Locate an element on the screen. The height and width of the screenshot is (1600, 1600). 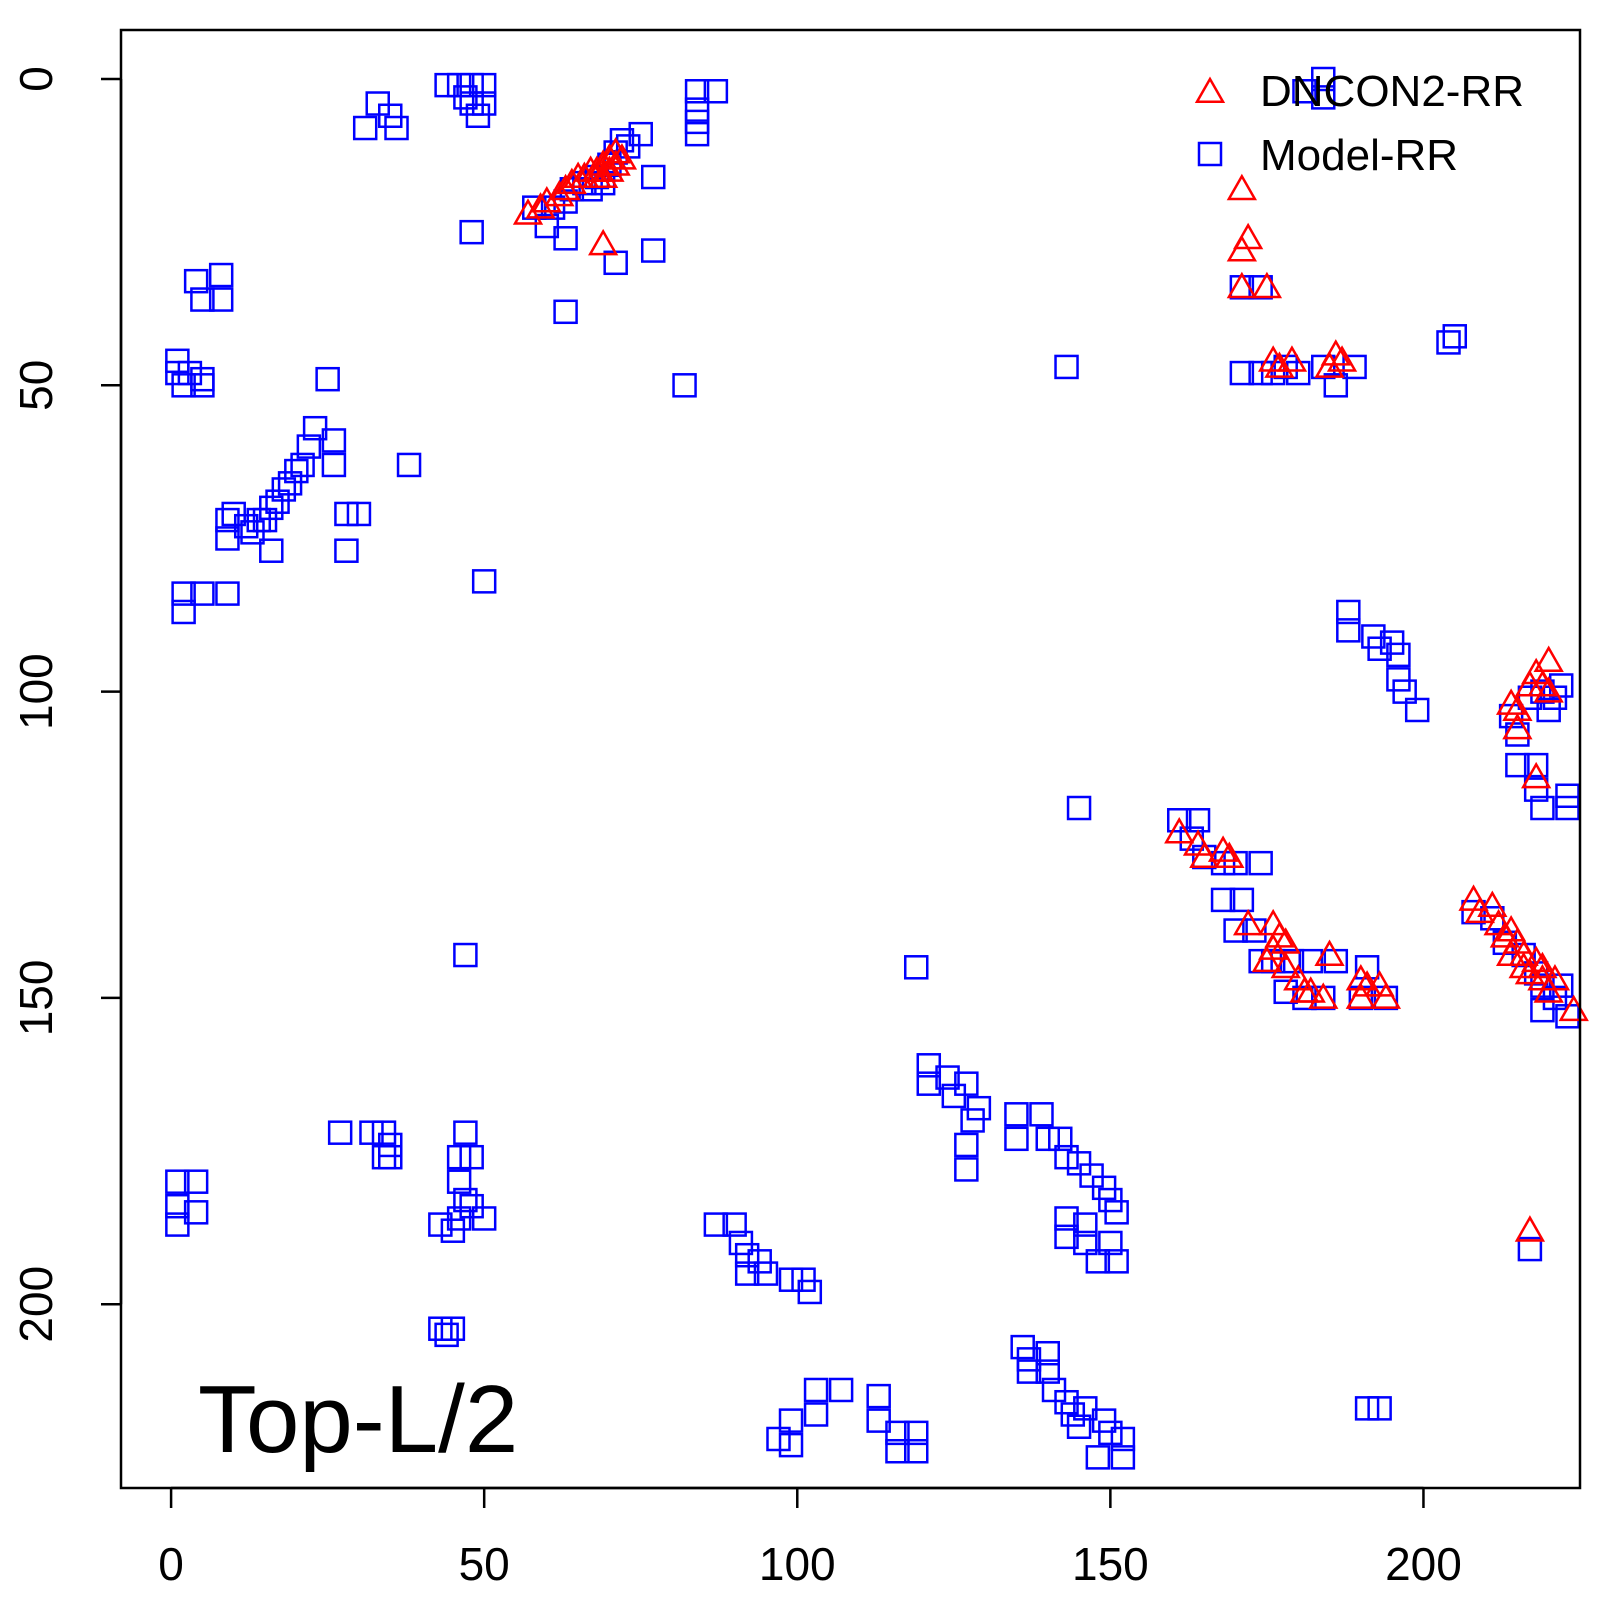
legend-label: Model-RR is located at coordinates (1359, 155).